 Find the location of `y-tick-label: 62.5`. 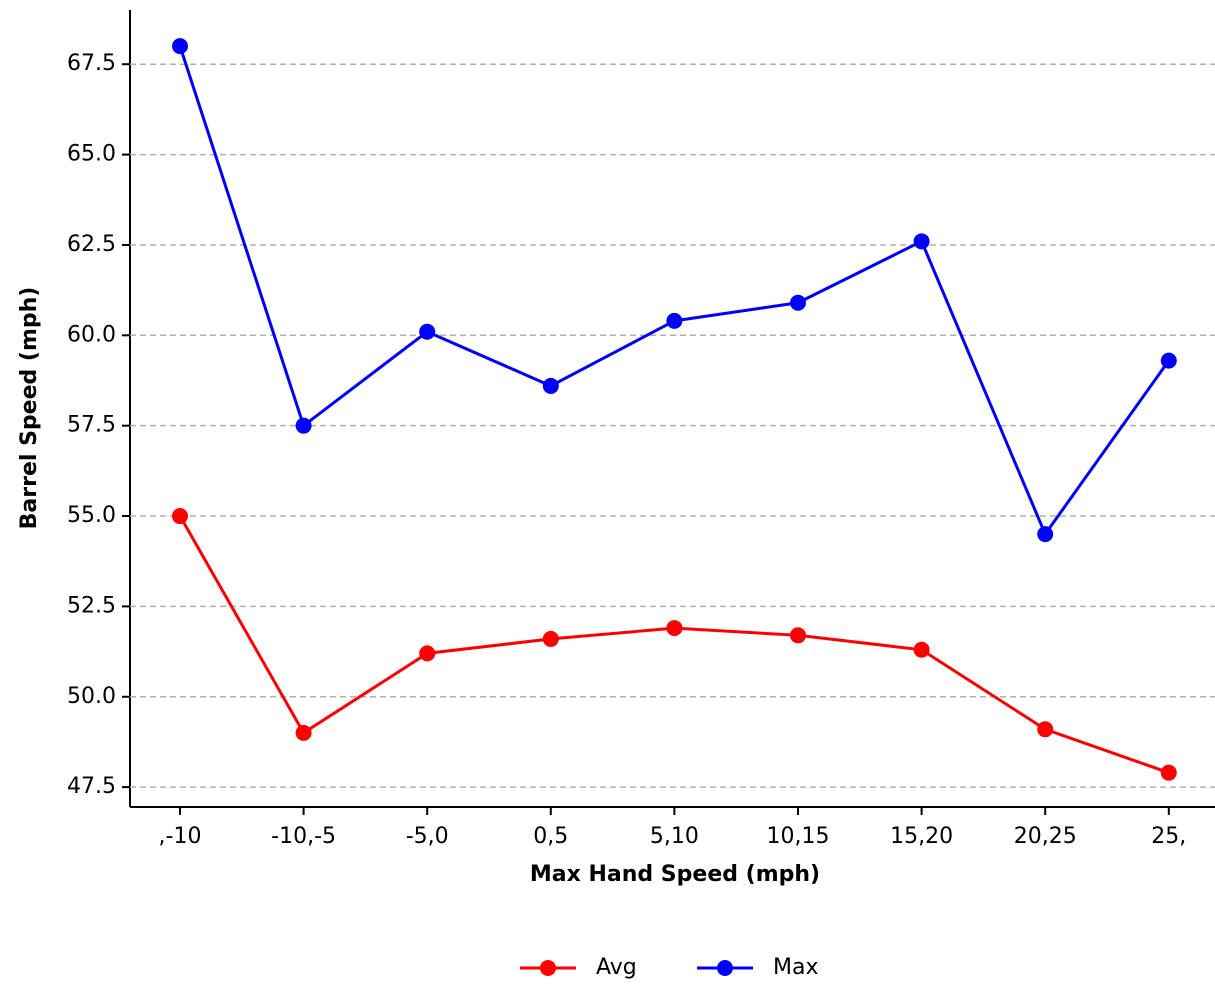

y-tick-label: 62.5 is located at coordinates (91, 244).